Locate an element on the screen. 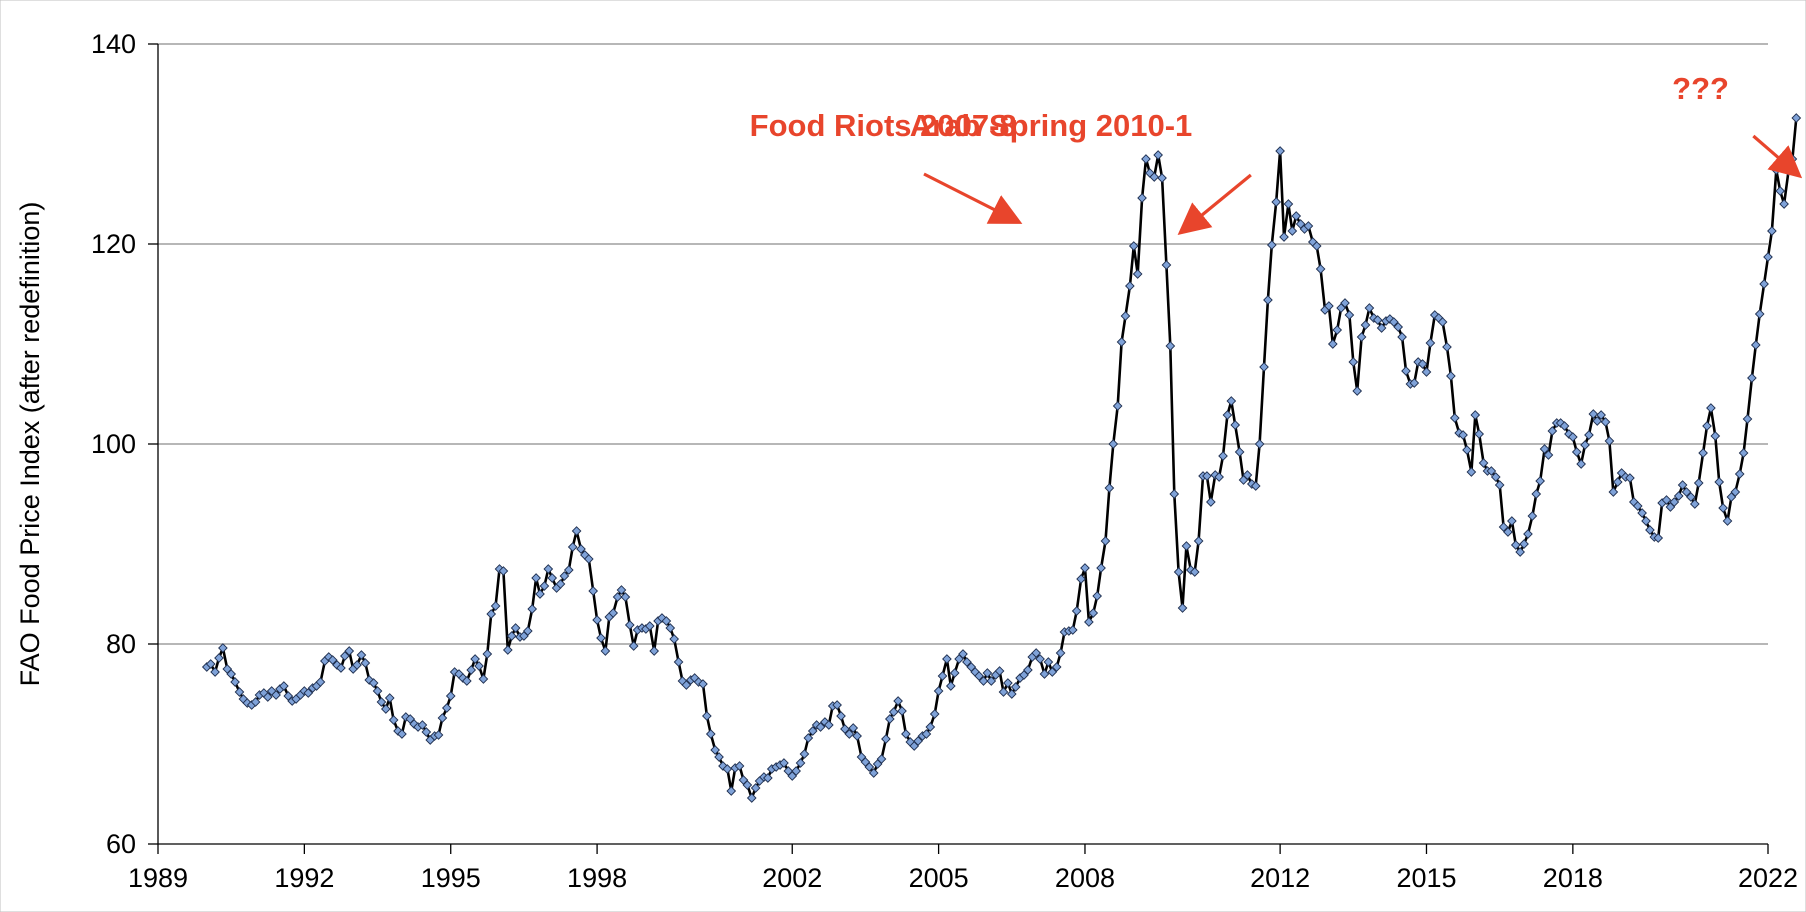 This screenshot has height=912, width=1806. annotation-label-1: Arab Spring 2010-1 is located at coordinates (1051, 125).